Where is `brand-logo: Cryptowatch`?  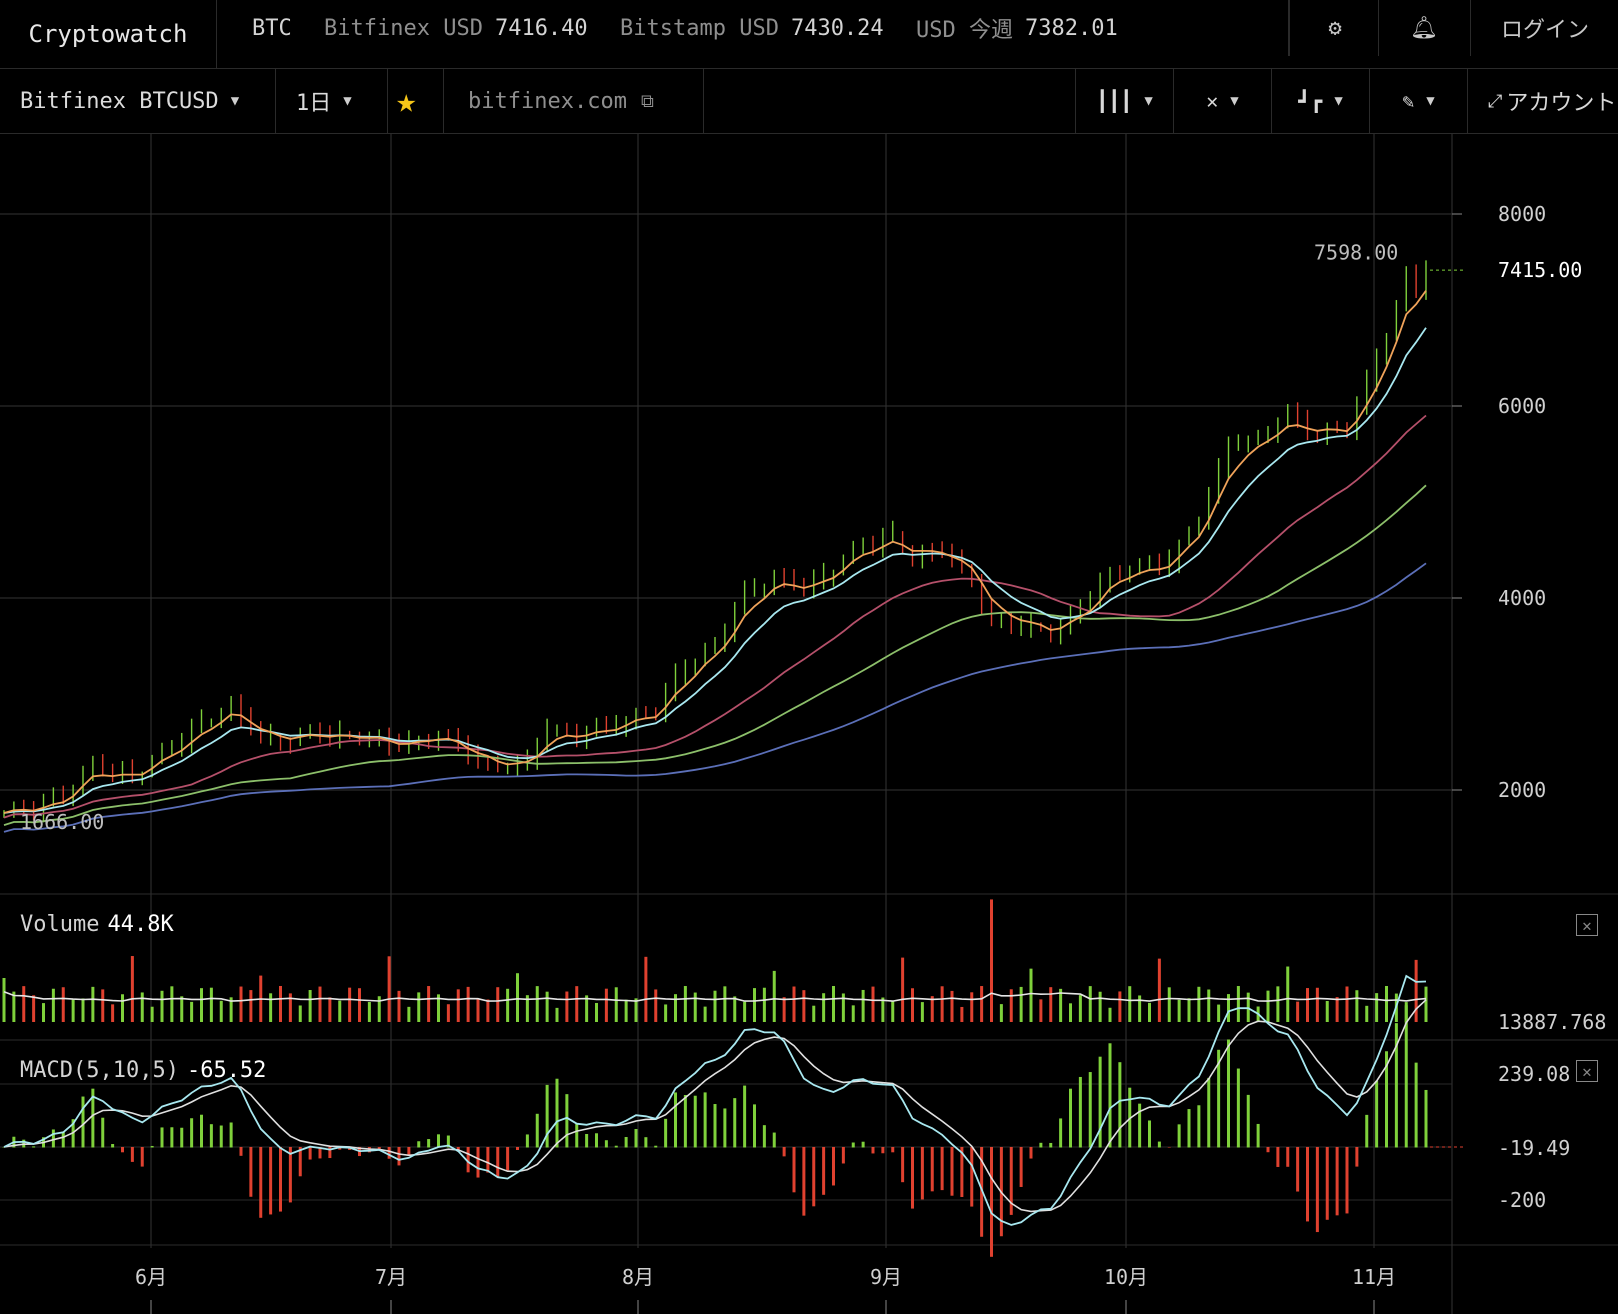 brand-logo: Cryptowatch is located at coordinates (108, 34).